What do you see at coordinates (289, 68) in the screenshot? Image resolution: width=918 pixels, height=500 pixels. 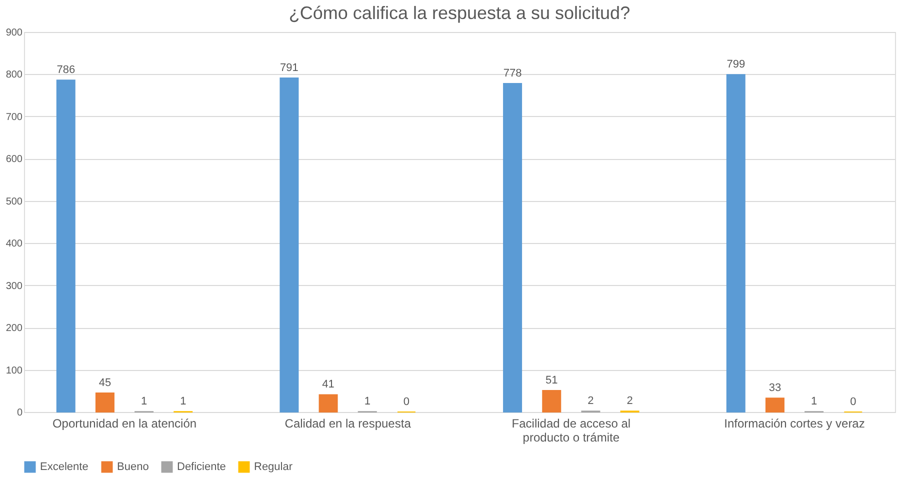 I see `data-label: 791` at bounding box center [289, 68].